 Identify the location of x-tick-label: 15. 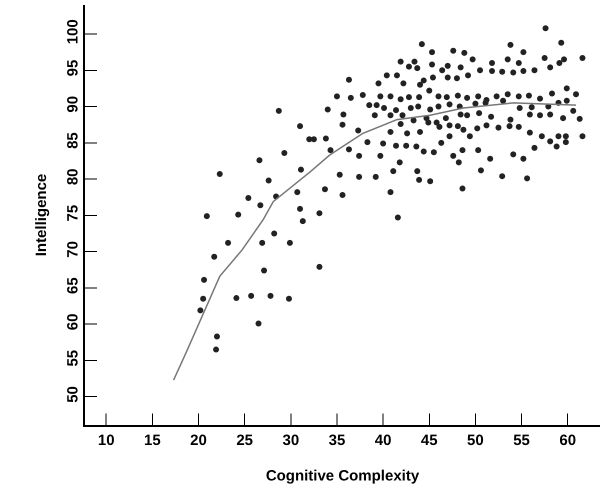
(152, 440).